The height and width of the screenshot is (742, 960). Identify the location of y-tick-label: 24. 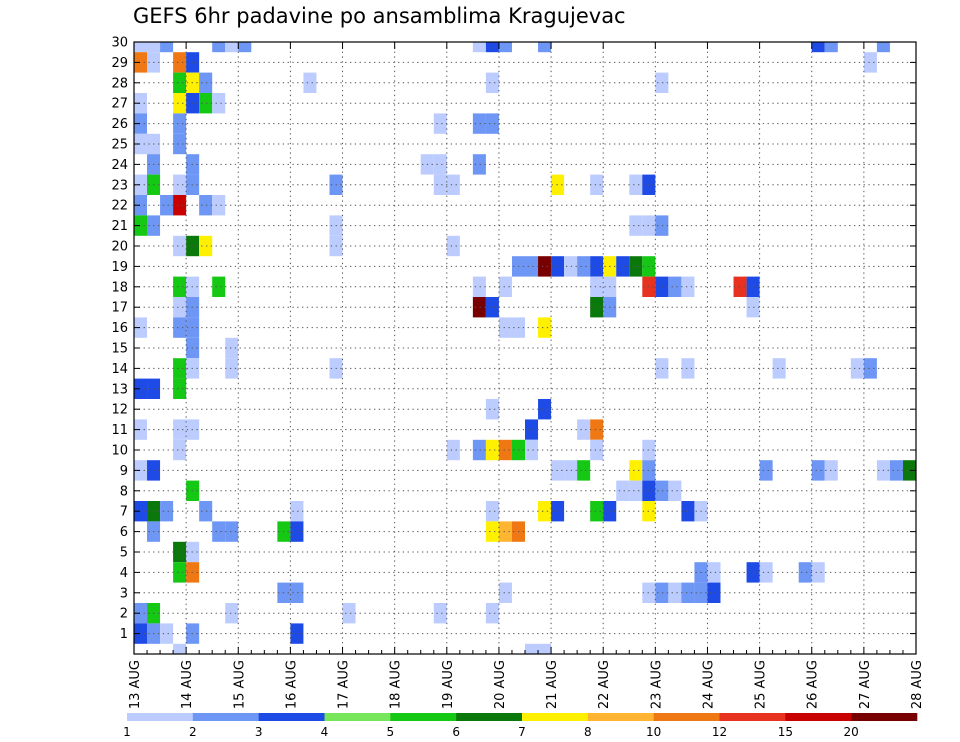
(119, 165).